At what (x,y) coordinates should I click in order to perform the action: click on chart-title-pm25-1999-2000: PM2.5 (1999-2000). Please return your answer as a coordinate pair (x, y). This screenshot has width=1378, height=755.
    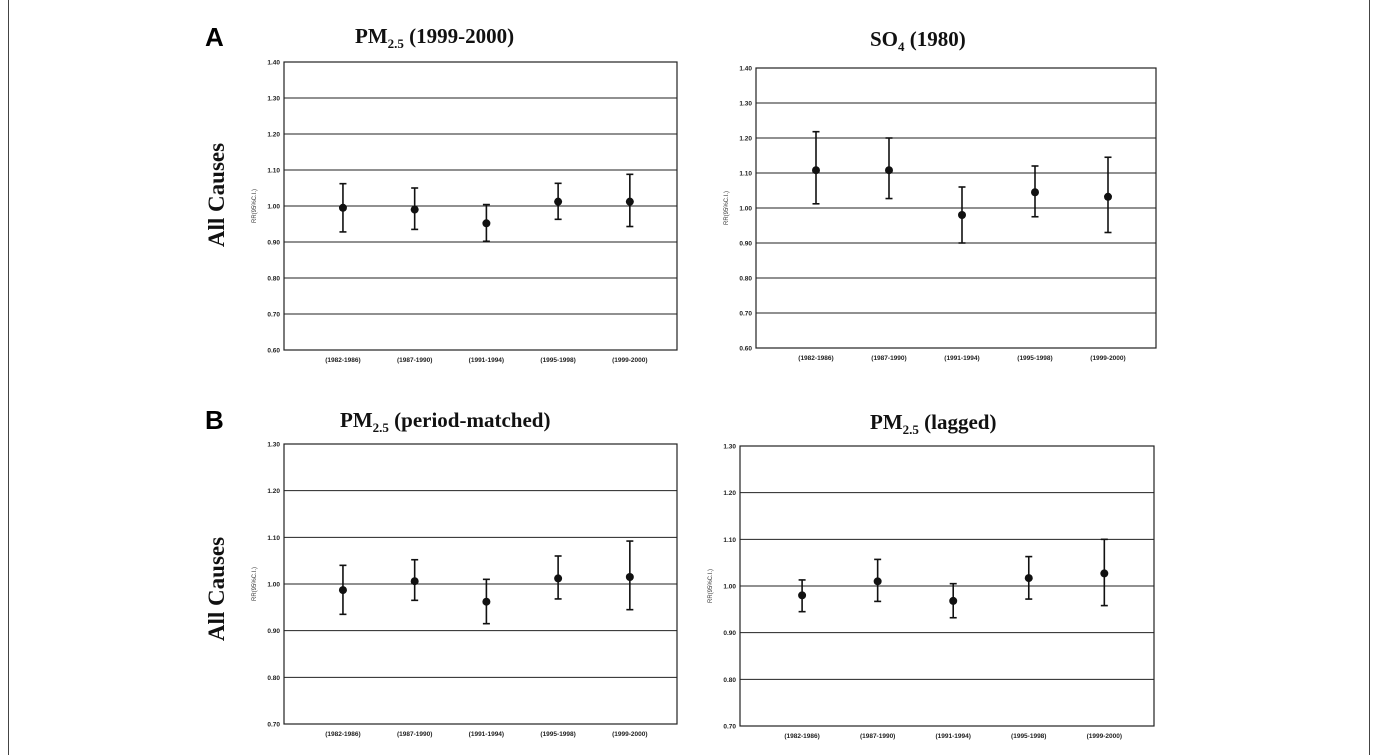
    Looking at the image, I should click on (435, 38).